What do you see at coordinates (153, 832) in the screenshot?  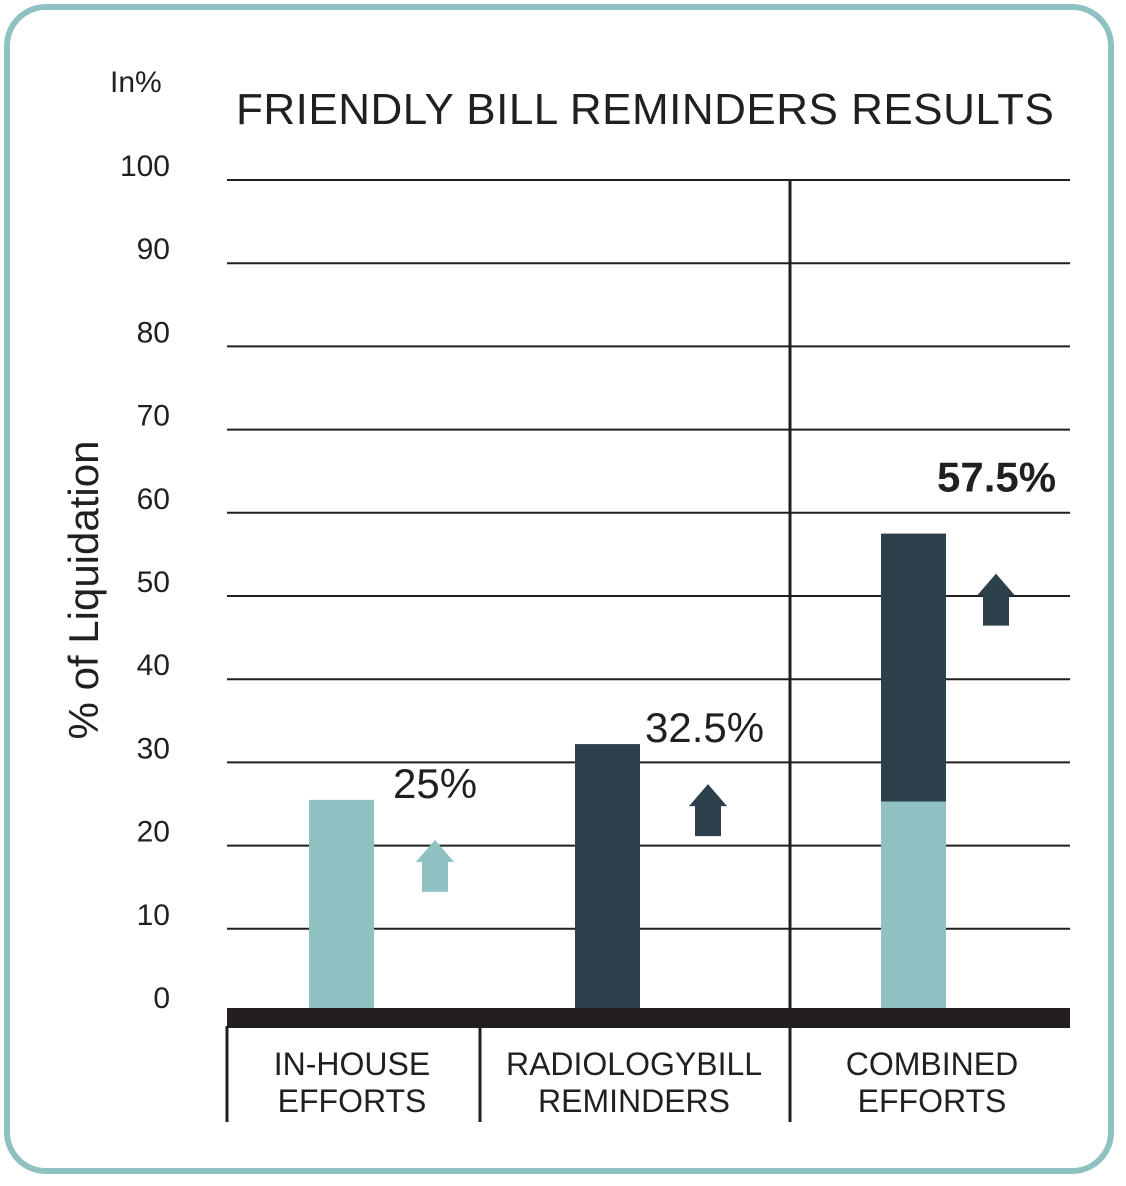 I see `y-tick-label: 20` at bounding box center [153, 832].